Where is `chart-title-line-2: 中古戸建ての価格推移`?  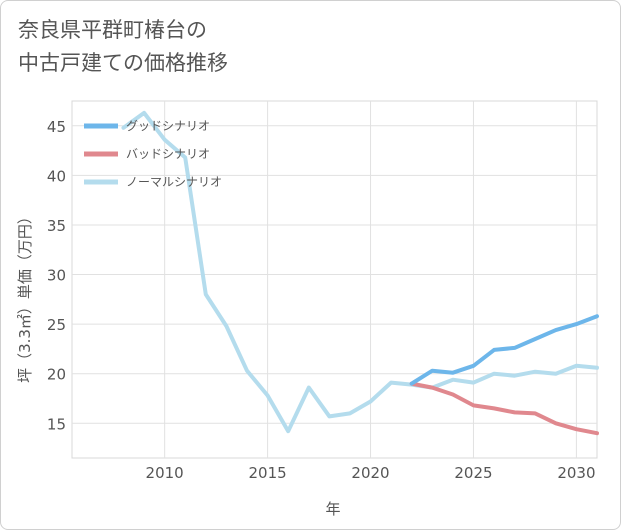
chart-title-line-2: 中古戸建ての価格推移 is located at coordinates (123, 63).